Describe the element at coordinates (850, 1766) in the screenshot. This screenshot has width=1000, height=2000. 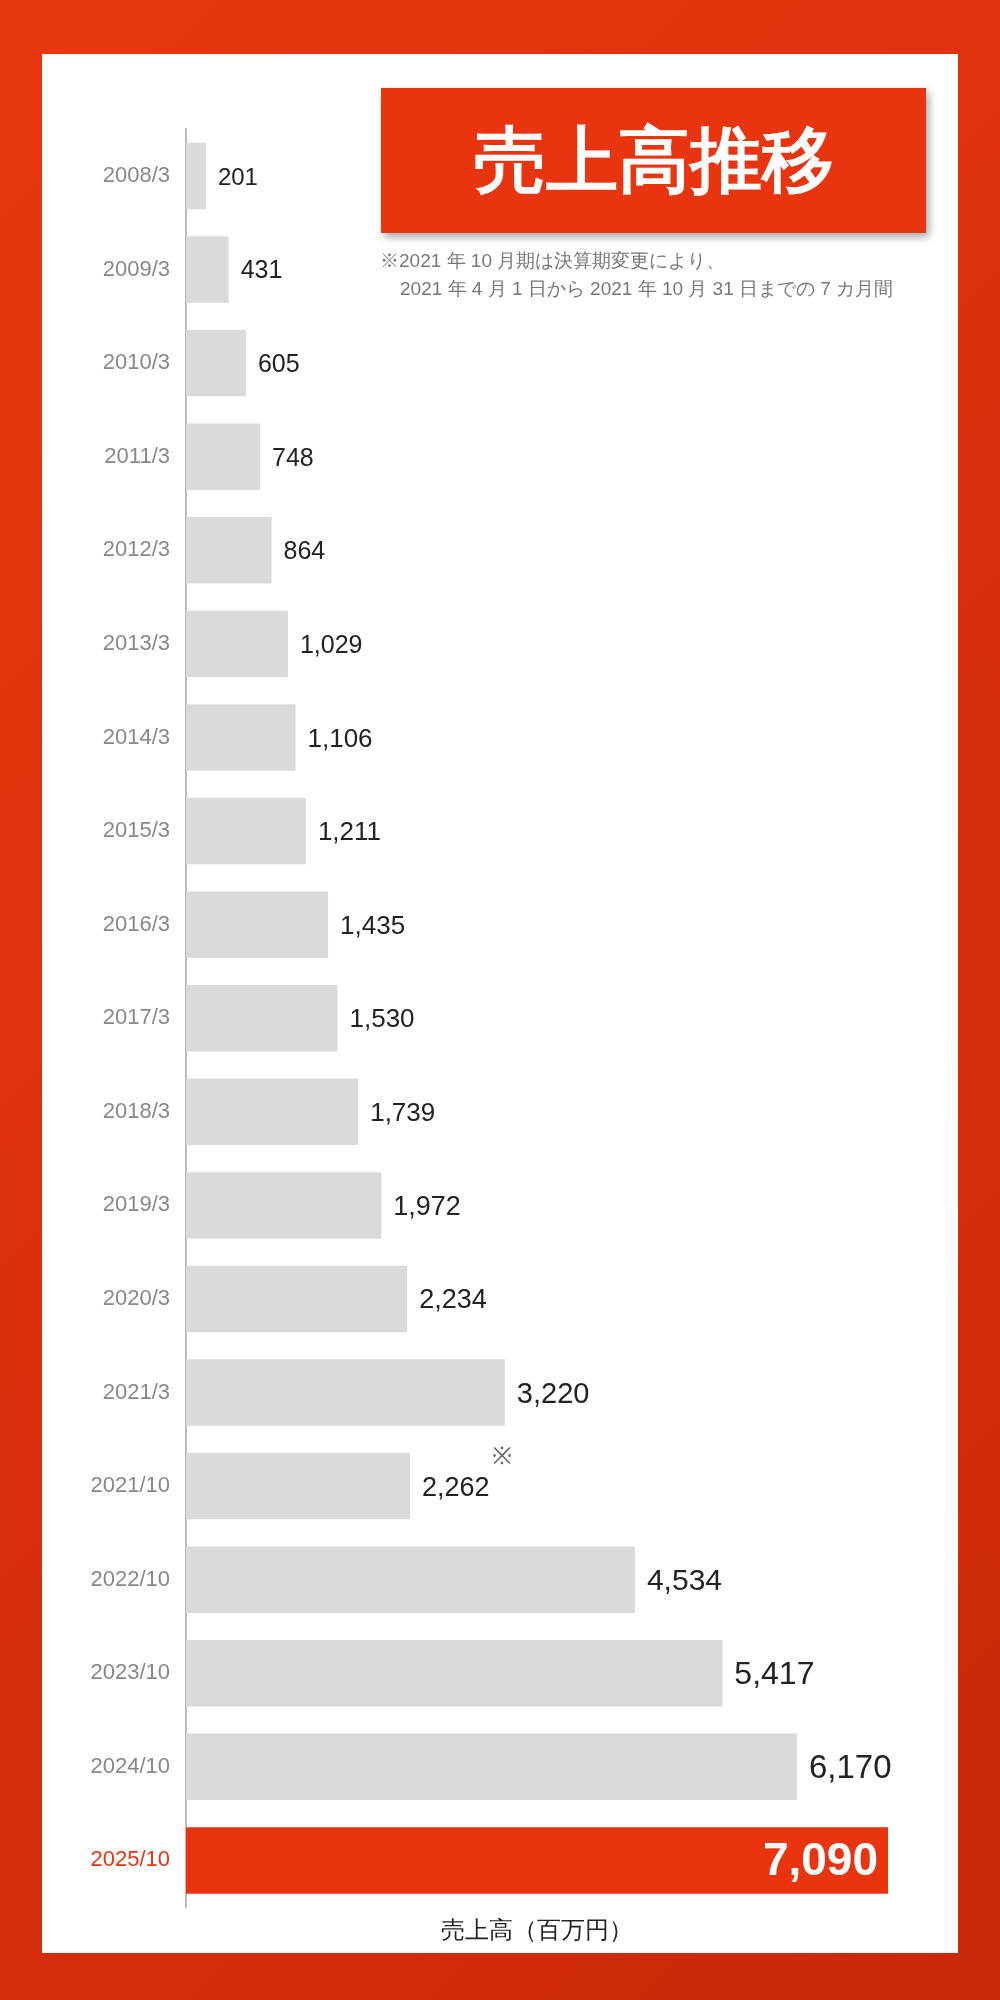
I see `data-label: 6,170` at that location.